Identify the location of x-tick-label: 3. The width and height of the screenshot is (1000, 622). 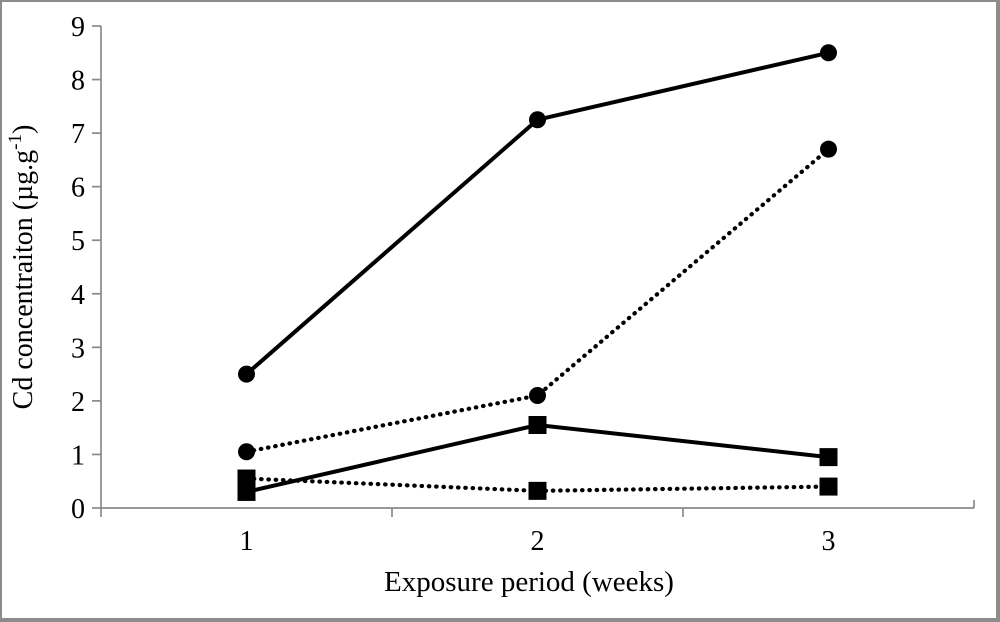
(829, 541).